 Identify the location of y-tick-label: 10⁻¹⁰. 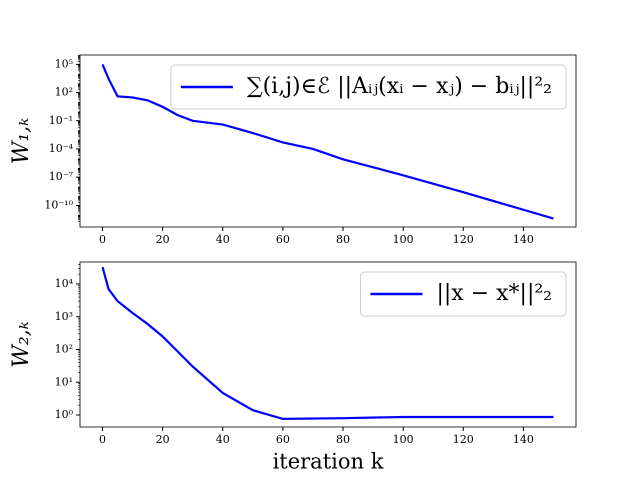
(58, 204).